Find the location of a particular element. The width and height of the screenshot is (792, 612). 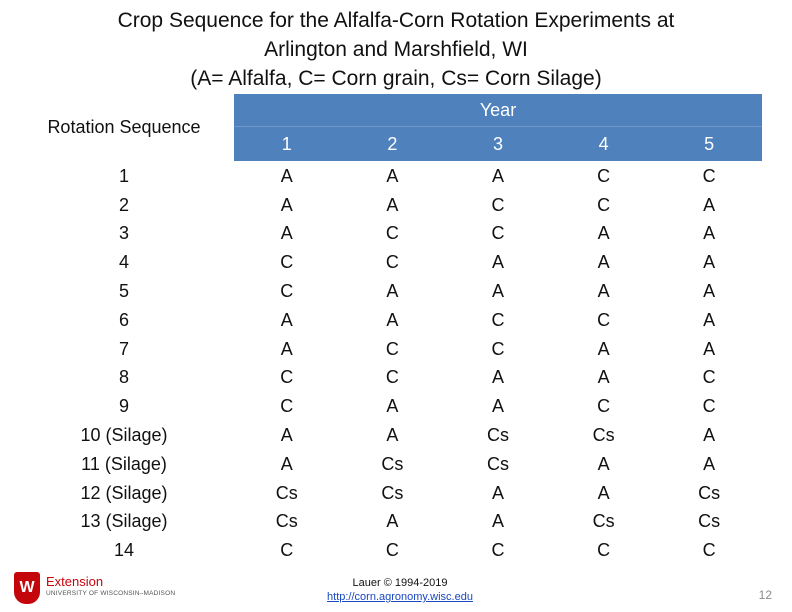

rotation-sequence-cell: 12 (Silage) is located at coordinates (124, 492).